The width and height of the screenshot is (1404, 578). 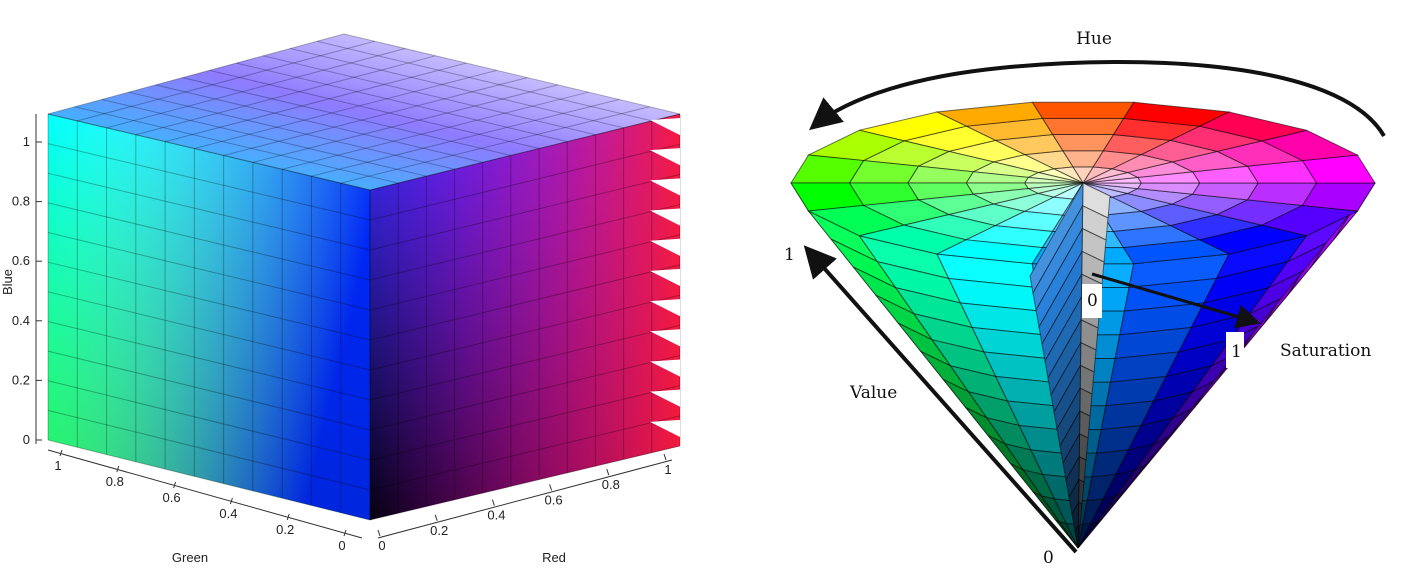 What do you see at coordinates (172, 497) in the screenshot?
I see `green-tick-label: 0.6` at bounding box center [172, 497].